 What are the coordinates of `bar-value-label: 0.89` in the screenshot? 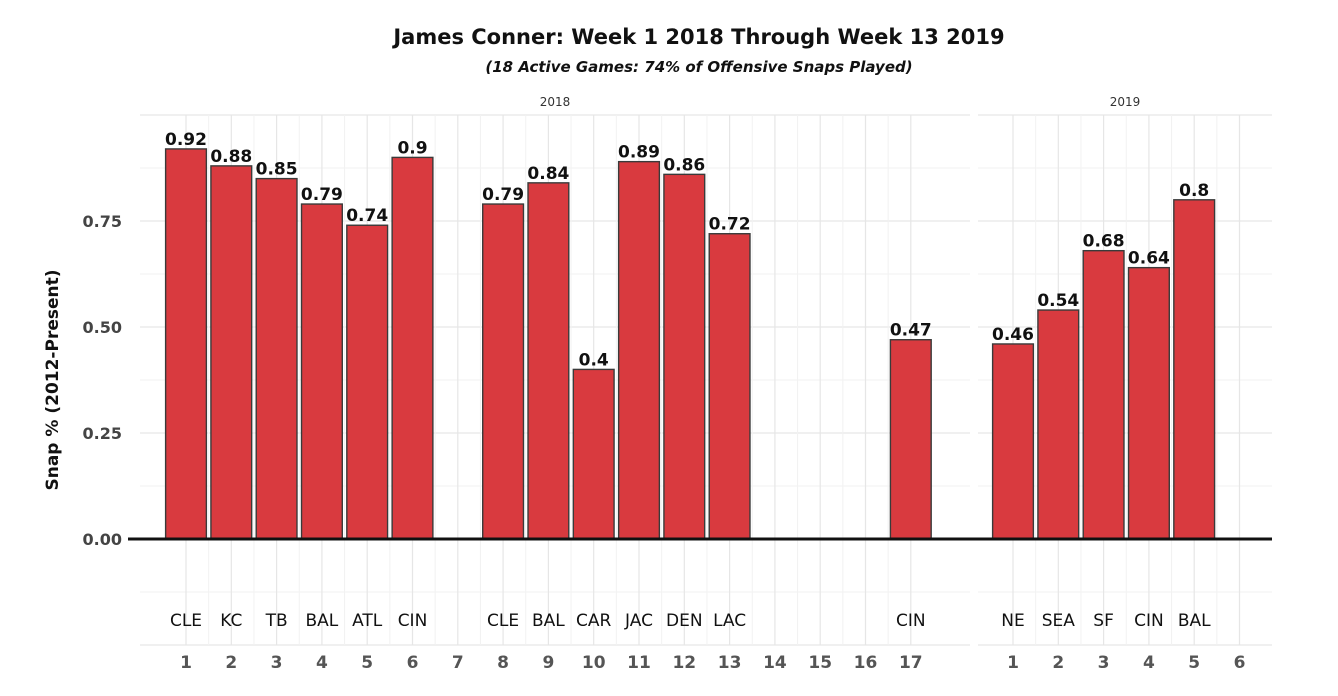 It's located at (639, 153).